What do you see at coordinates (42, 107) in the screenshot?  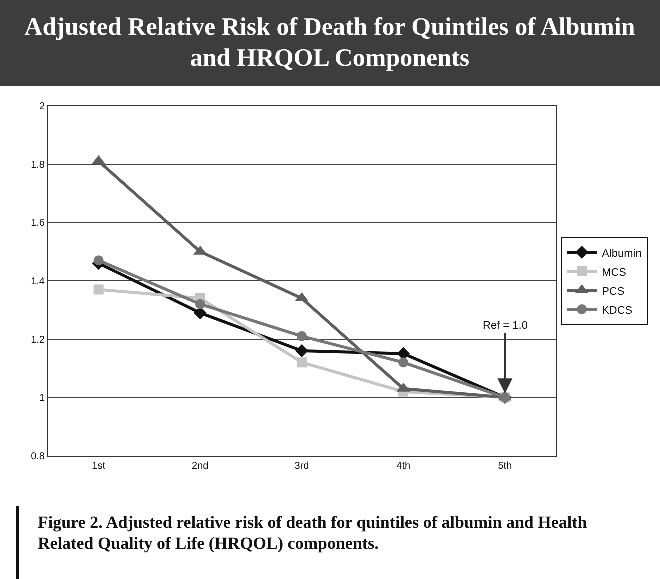 I see `y-tick-label: 2` at bounding box center [42, 107].